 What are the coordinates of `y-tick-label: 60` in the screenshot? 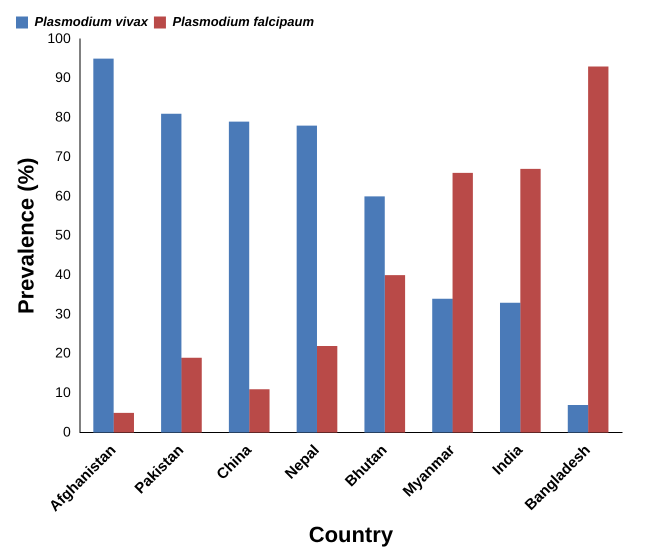 It's located at (63, 195).